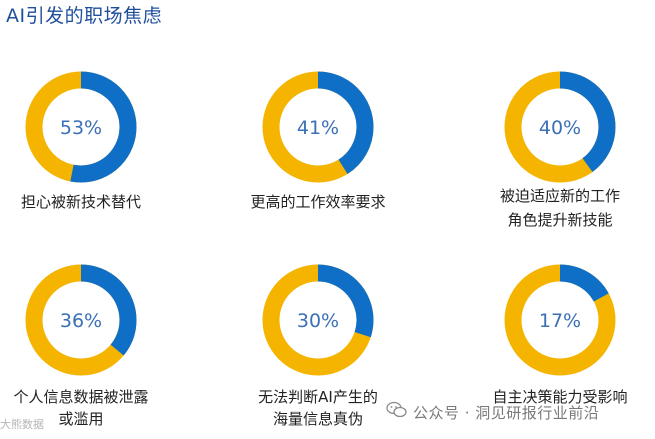 The image size is (655, 439). Describe the element at coordinates (22, 424) in the screenshot. I see `corner-watermark: 大熊数据` at that location.